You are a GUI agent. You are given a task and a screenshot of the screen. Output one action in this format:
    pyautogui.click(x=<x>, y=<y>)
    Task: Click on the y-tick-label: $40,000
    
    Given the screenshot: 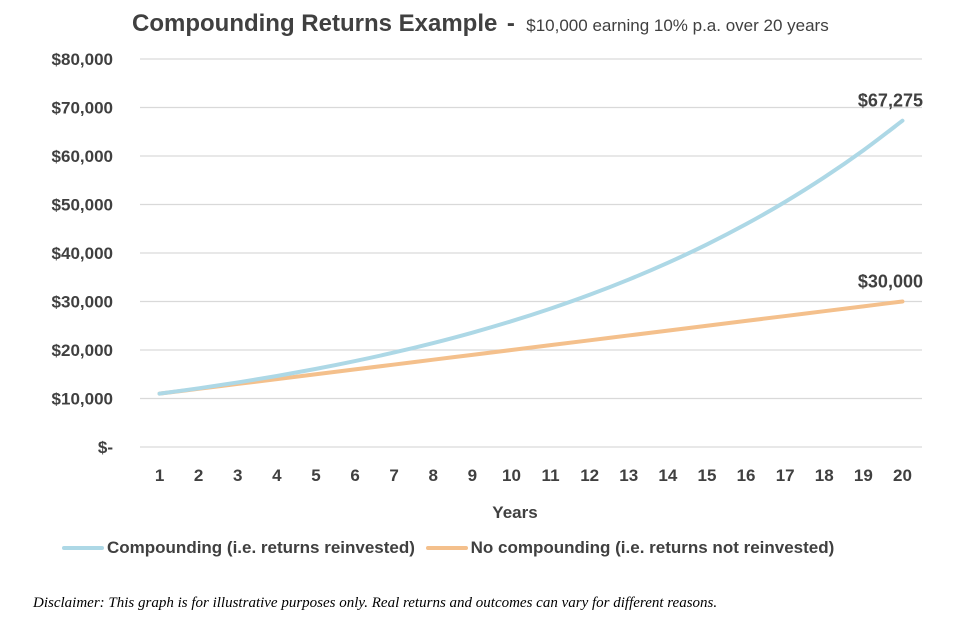 What is the action you would take?
    pyautogui.click(x=82, y=253)
    